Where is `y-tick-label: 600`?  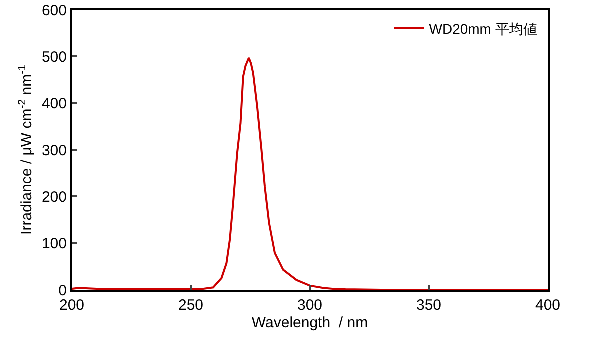 y-tick-label: 600 is located at coordinates (54, 11).